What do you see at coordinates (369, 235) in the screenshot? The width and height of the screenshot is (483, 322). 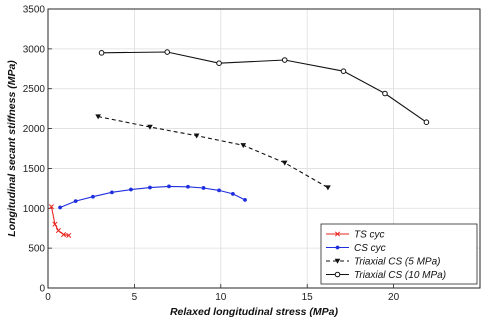 I see `legend-label: TS cyc` at bounding box center [369, 235].